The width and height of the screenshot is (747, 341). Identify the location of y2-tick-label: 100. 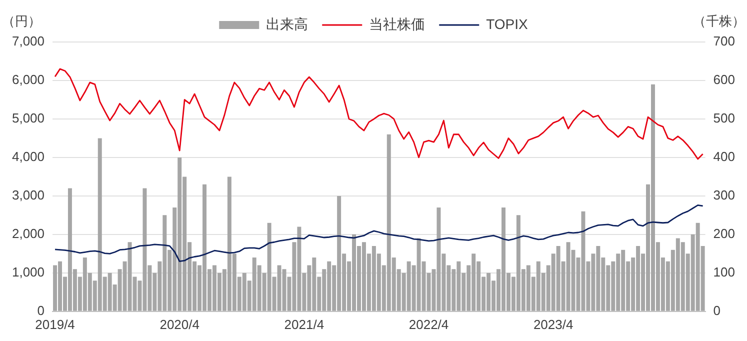
(724, 272).